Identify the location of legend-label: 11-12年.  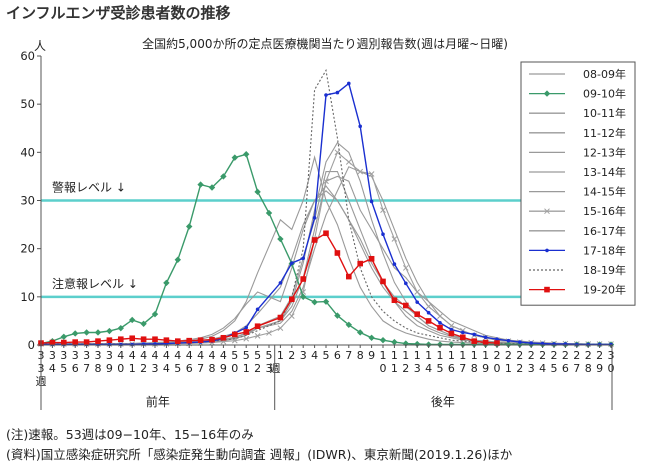
(604, 133).